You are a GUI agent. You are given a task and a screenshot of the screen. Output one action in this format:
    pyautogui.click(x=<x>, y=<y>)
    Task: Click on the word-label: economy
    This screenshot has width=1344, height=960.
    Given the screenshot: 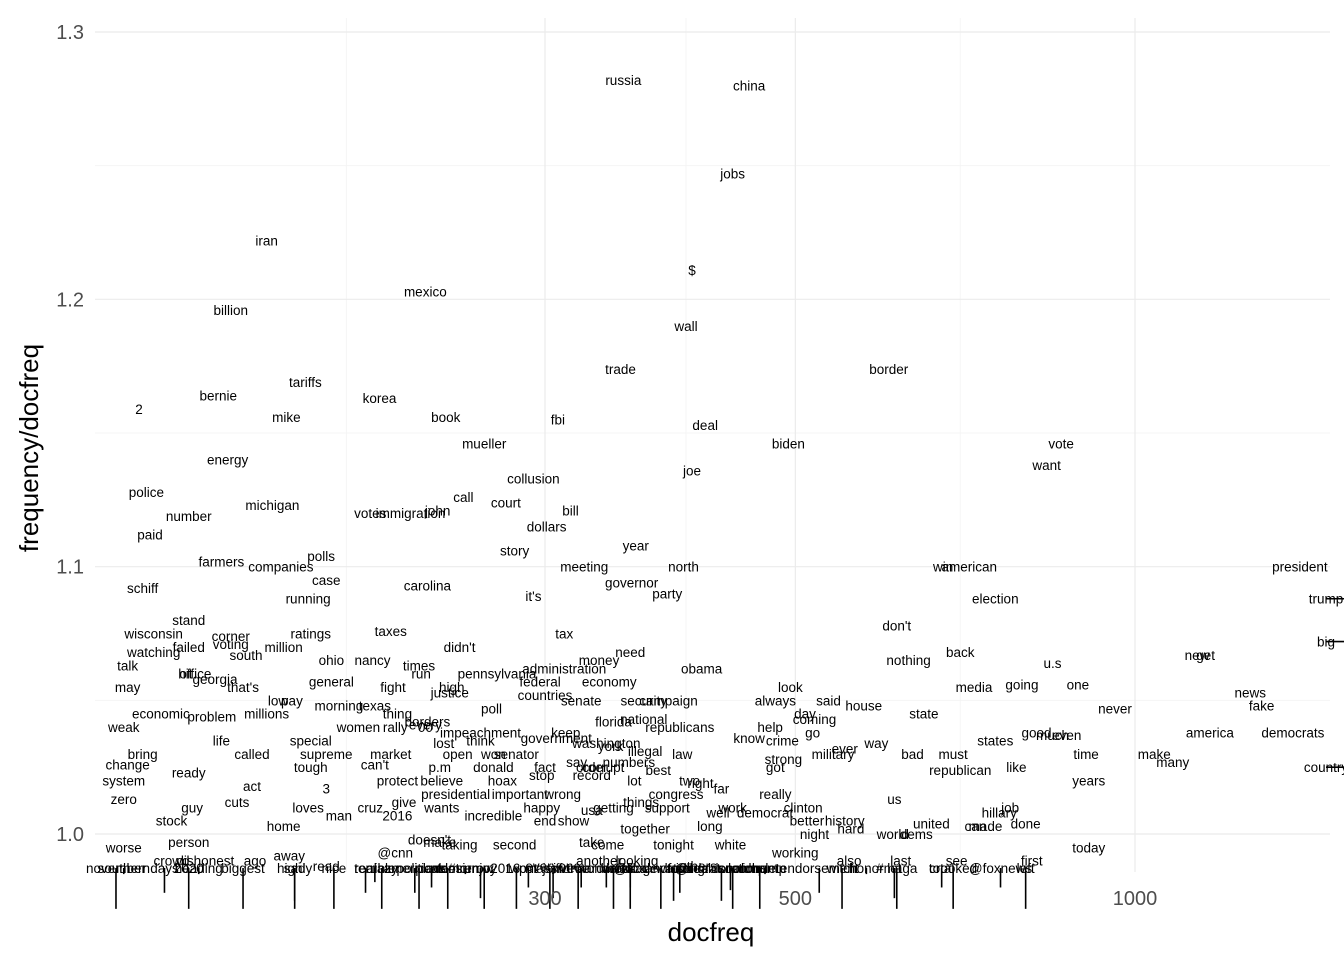 What is the action you would take?
    pyautogui.click(x=609, y=682)
    